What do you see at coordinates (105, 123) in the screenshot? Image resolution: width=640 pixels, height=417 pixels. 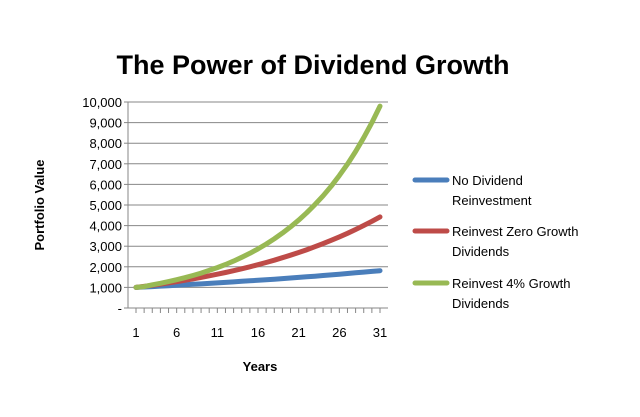 I see `y-tick-label: 9,000` at bounding box center [105, 123].